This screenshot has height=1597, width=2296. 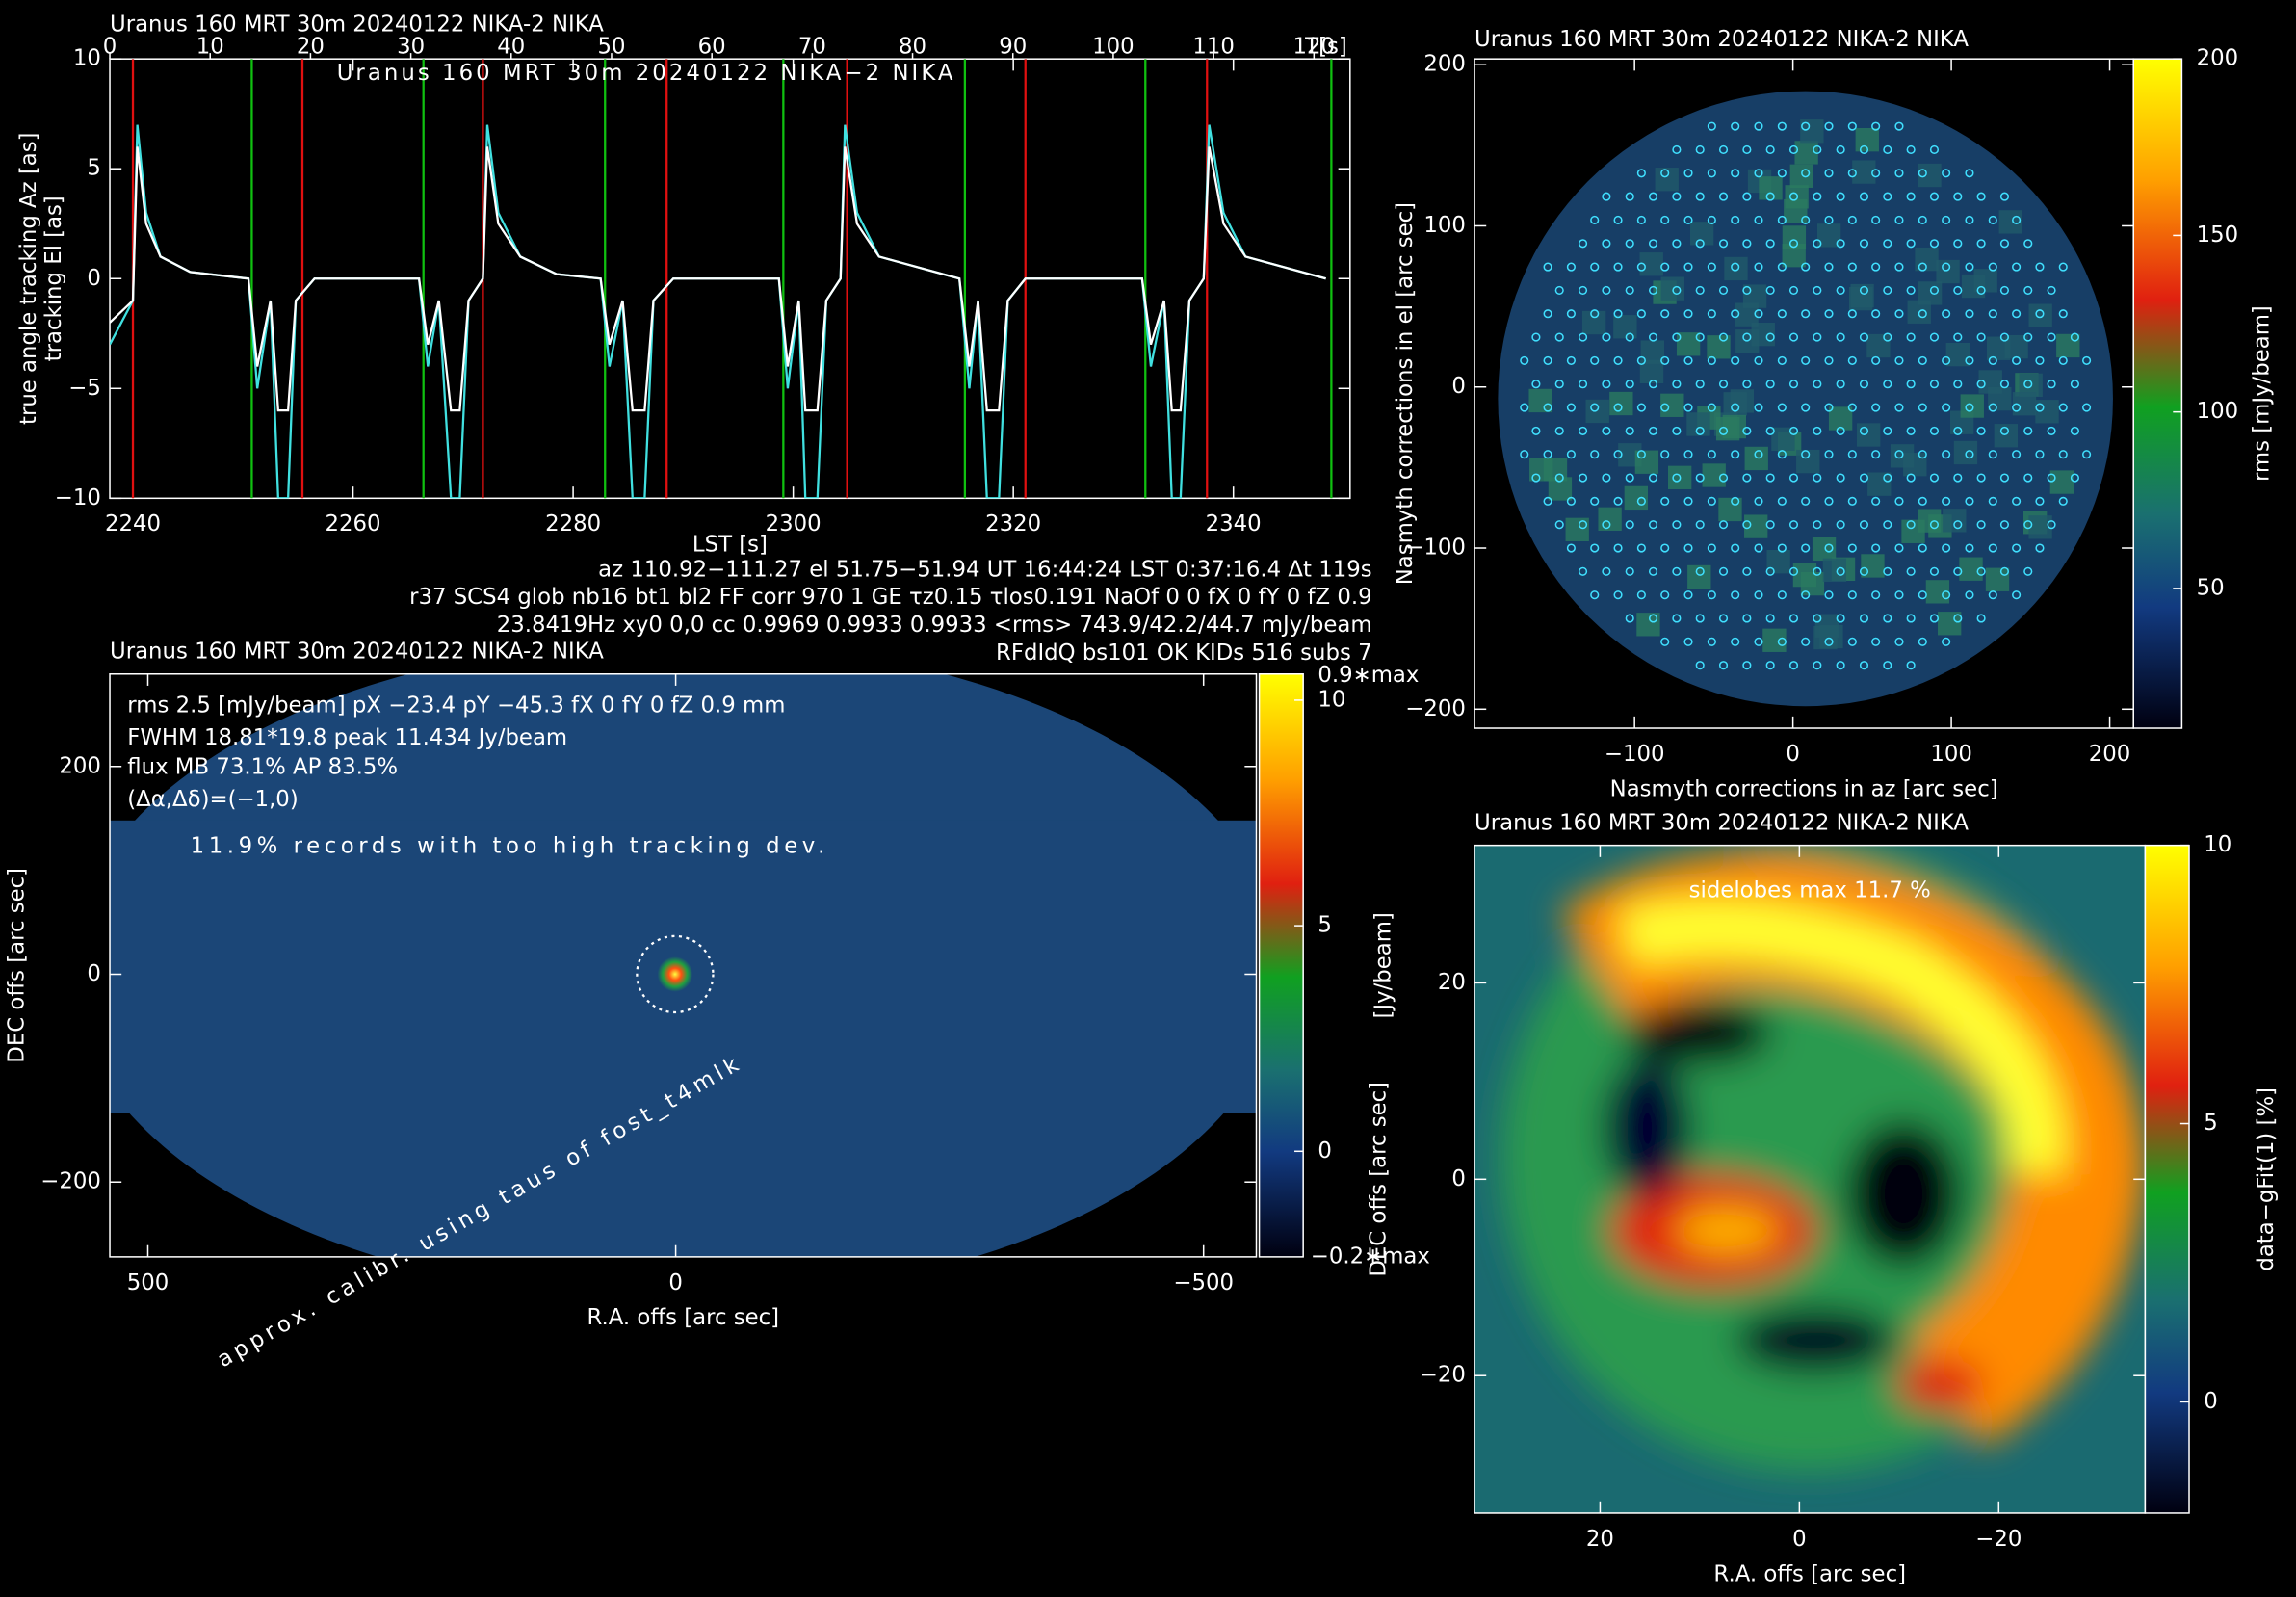 I want to click on top-tick-label: 90, so click(x=1013, y=48).